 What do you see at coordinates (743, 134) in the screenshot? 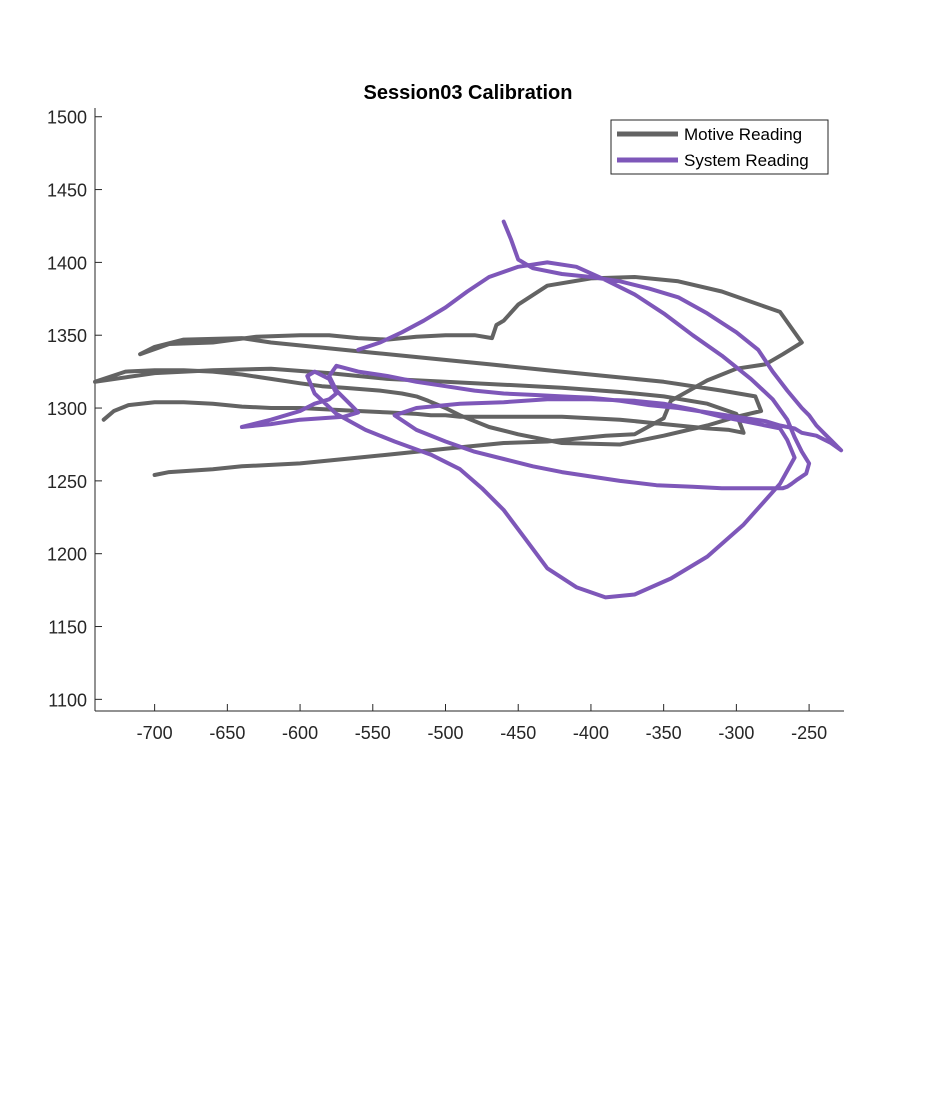
I see `legend-label-motive-reading: Motive Reading` at bounding box center [743, 134].